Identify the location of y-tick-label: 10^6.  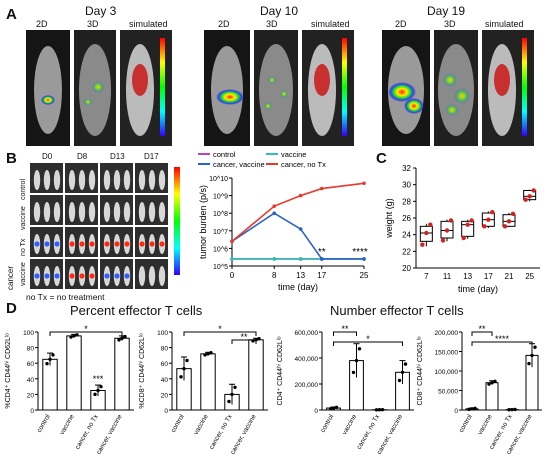
(220, 249).